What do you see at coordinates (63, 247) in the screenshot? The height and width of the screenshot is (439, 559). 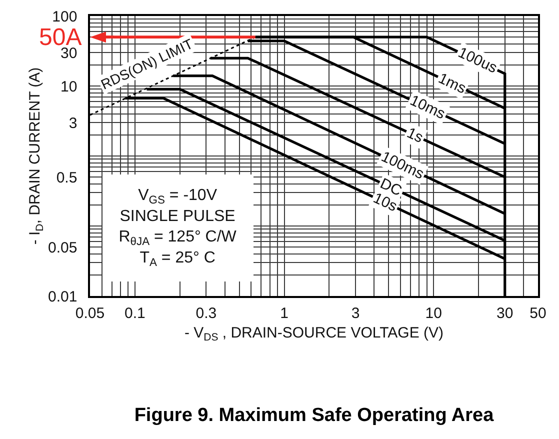 I see `y-tick-label: 0.05` at bounding box center [63, 247].